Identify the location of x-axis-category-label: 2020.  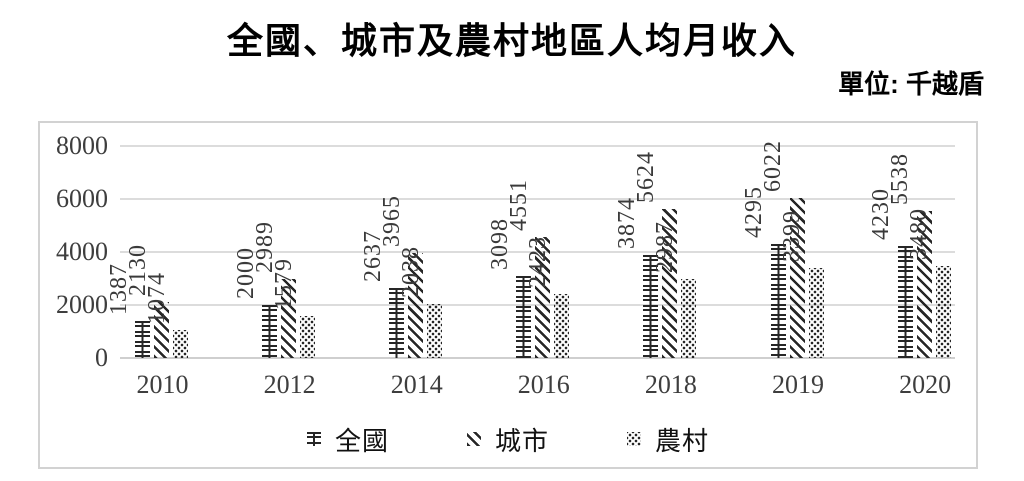
(925, 384).